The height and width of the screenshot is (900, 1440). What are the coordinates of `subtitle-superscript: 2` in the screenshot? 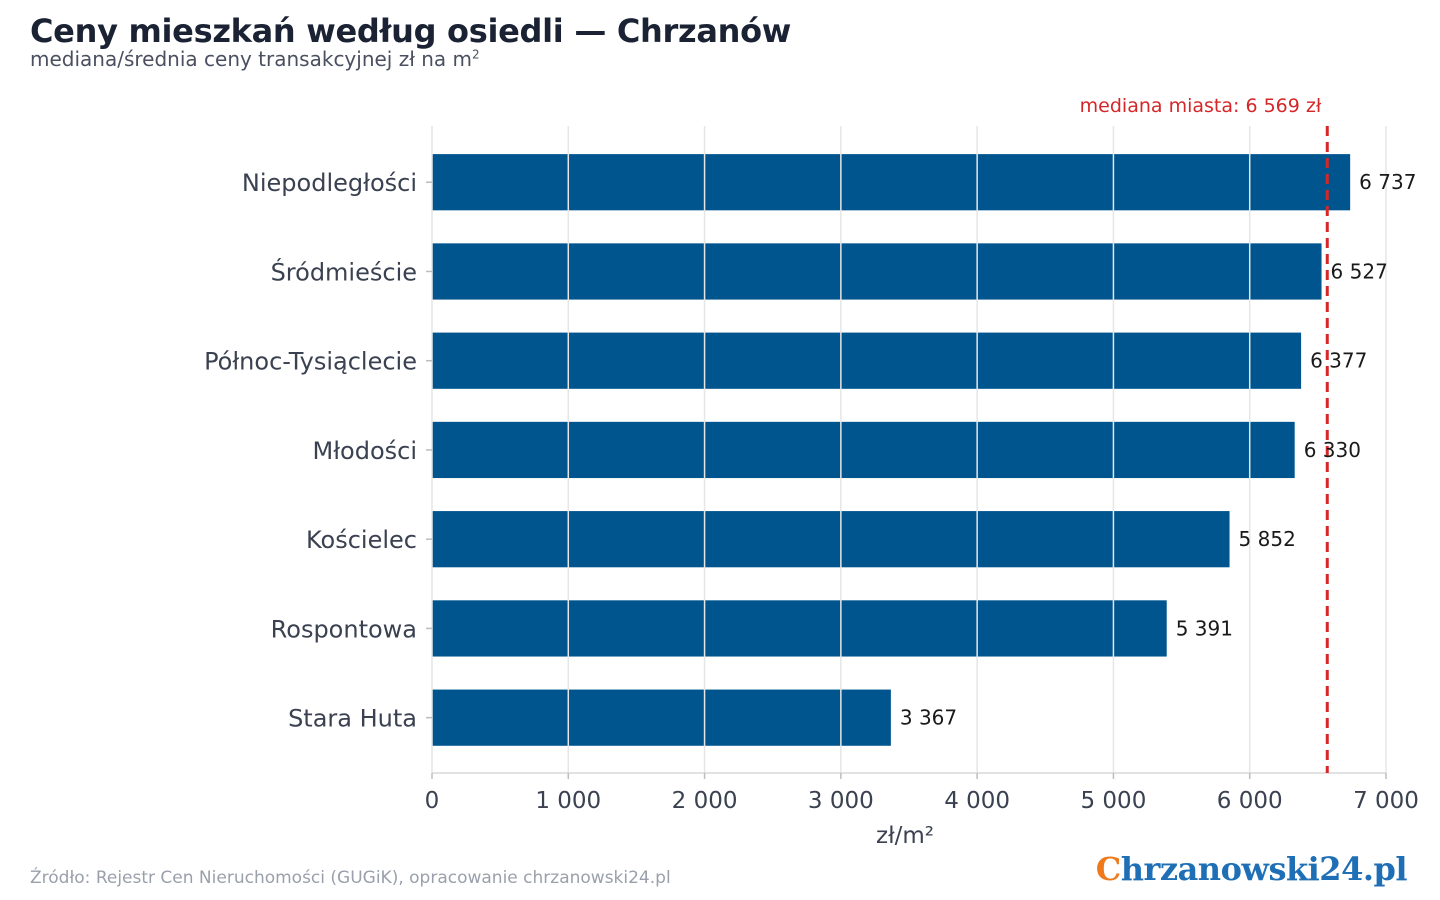 It's located at (476, 54).